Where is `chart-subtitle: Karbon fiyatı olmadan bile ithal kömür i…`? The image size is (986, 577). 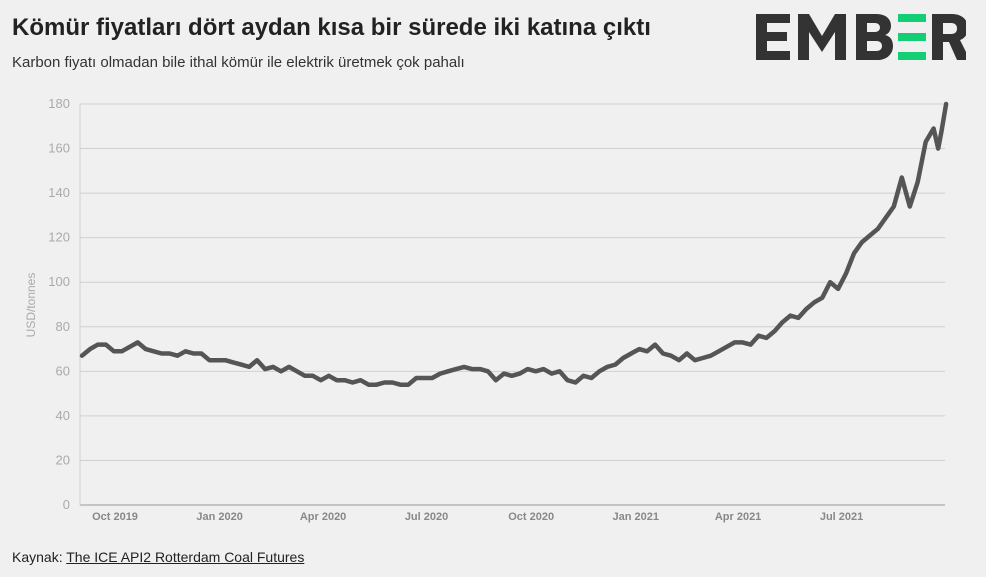 chart-subtitle: Karbon fiyatı olmadan bile ithal kömür i… is located at coordinates (238, 62).